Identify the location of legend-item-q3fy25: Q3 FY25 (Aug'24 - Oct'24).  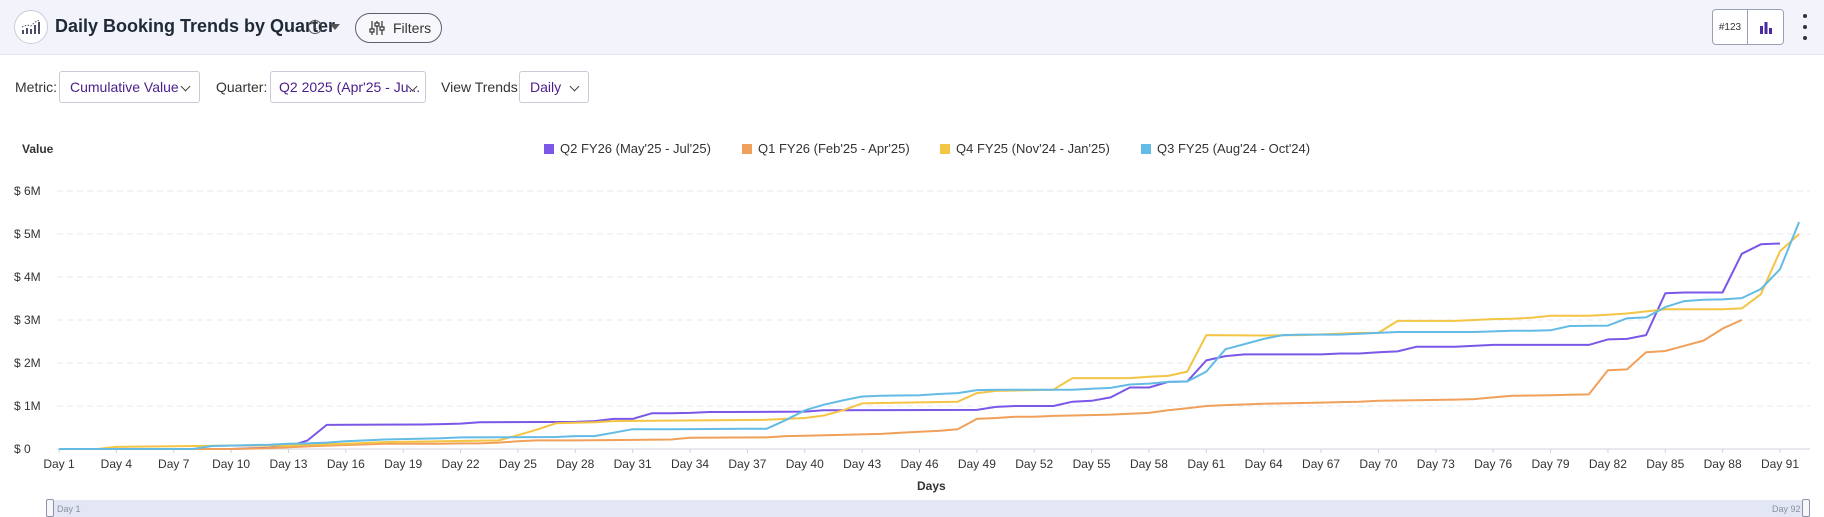
(1225, 148).